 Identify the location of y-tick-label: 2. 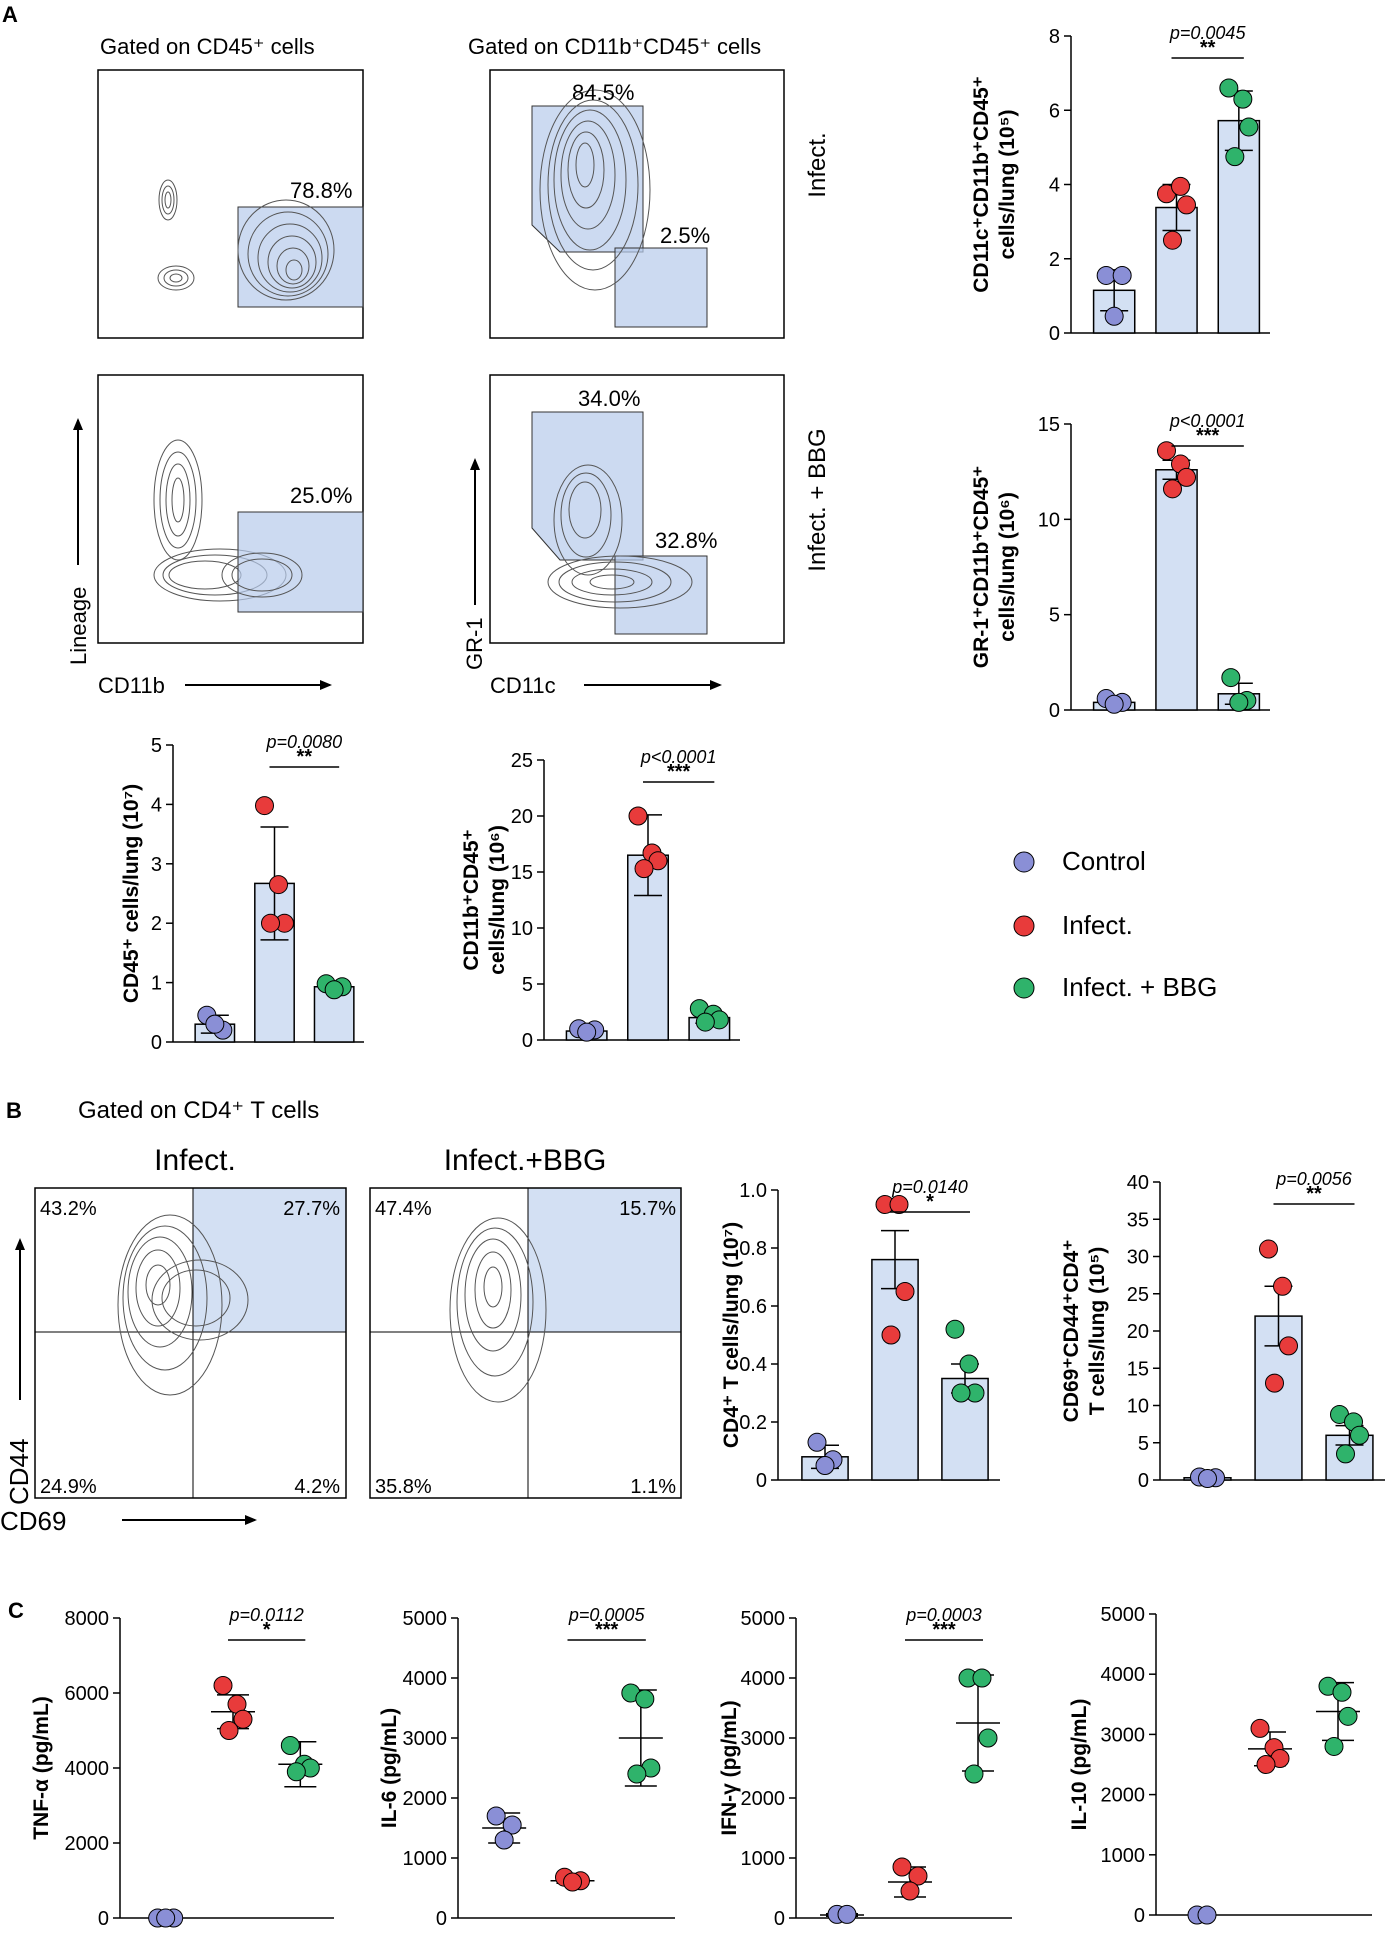
(156, 924).